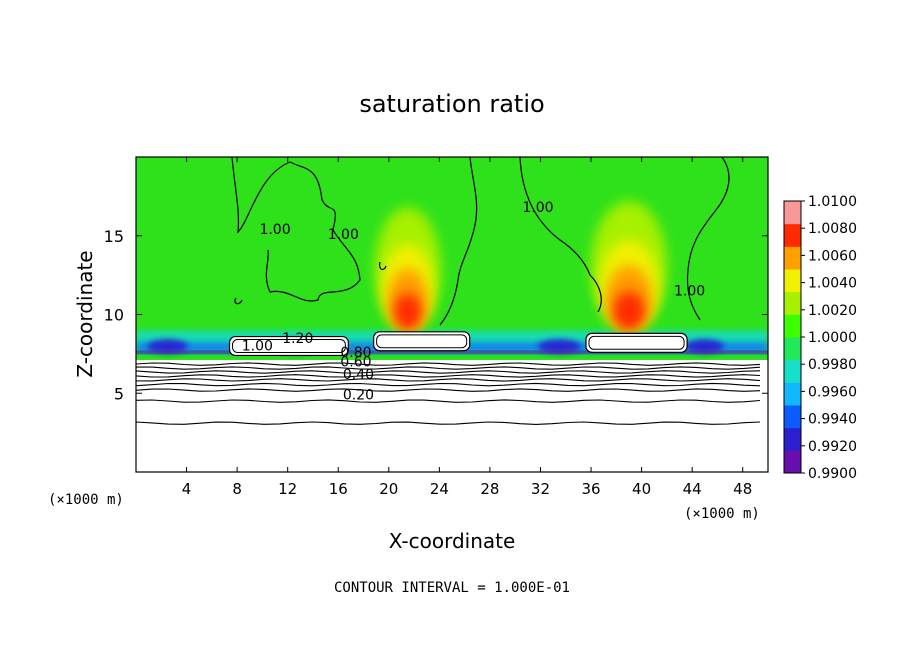 The image size is (904, 654). What do you see at coordinates (358, 375) in the screenshot?
I see `contour-label-9: 0.40` at bounding box center [358, 375].